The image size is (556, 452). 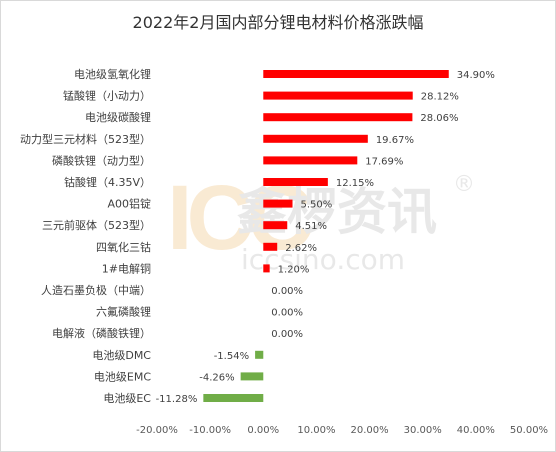 I want to click on category-label: 电池级EMC, so click(x=122, y=376).